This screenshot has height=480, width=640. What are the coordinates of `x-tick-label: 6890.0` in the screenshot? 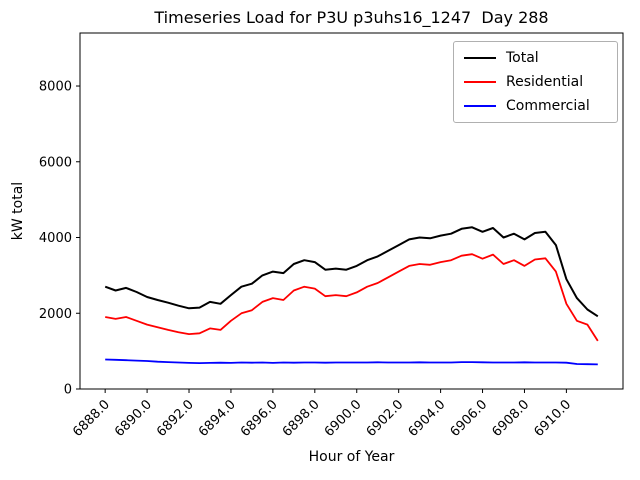 It's located at (133, 418).